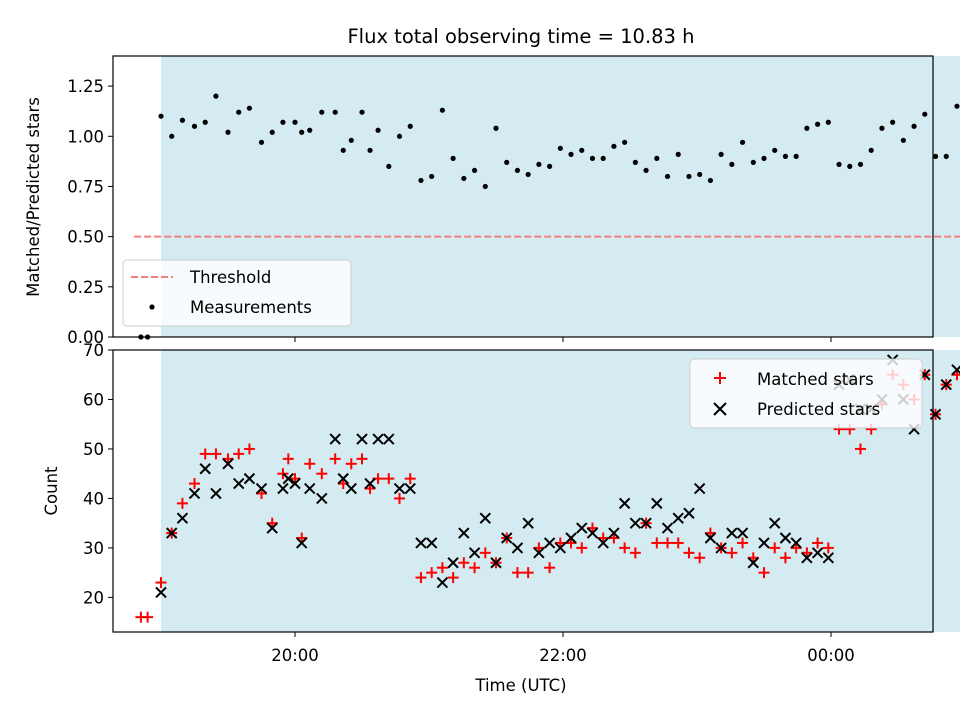 This screenshot has height=720, width=960. Describe the element at coordinates (806, 393) in the screenshot. I see `bottom-legend: Matched stars Predicted stars` at that location.